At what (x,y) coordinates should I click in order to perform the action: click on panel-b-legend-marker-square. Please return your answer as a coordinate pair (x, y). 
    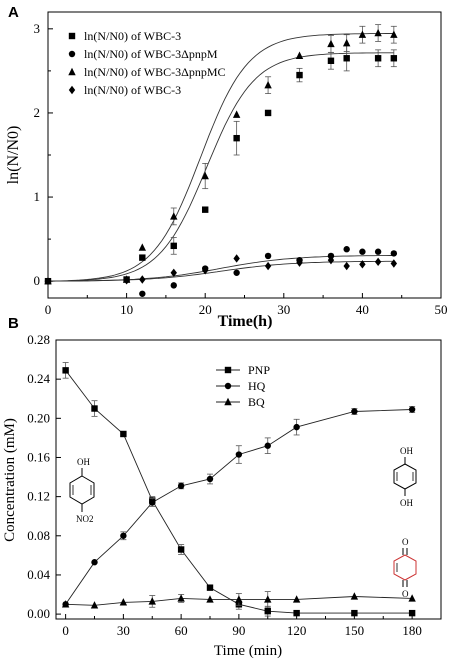
    Looking at the image, I should click on (228, 370).